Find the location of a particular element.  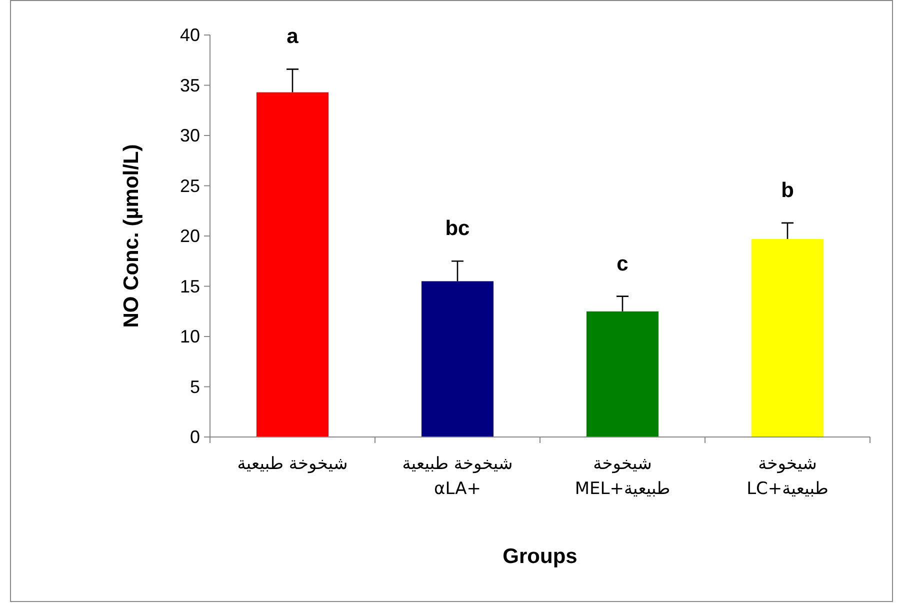

y-tick-label: 35 is located at coordinates (190, 85).